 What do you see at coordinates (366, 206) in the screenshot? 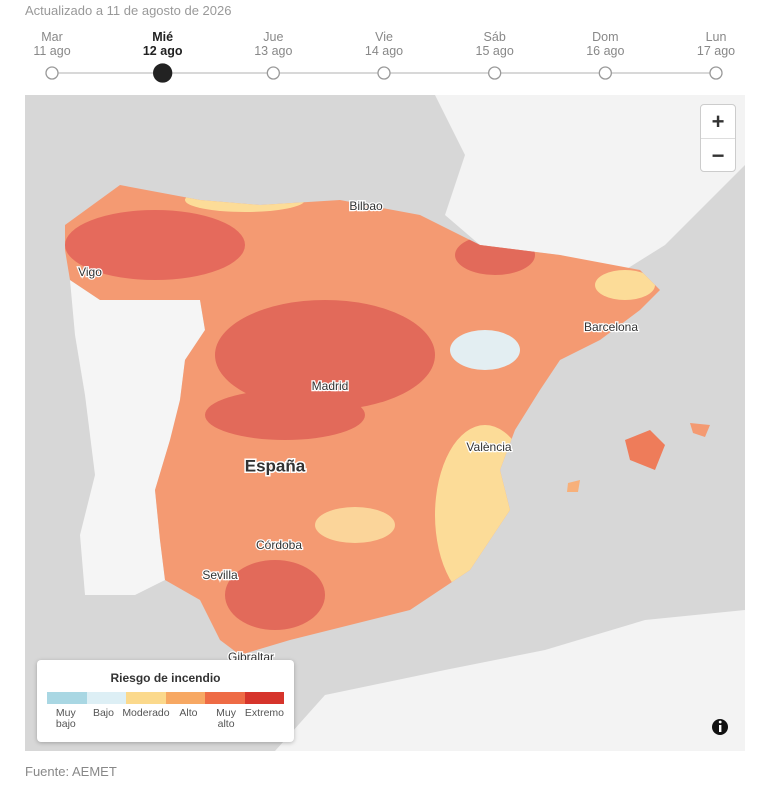
I see `place-label: Bilbao` at bounding box center [366, 206].